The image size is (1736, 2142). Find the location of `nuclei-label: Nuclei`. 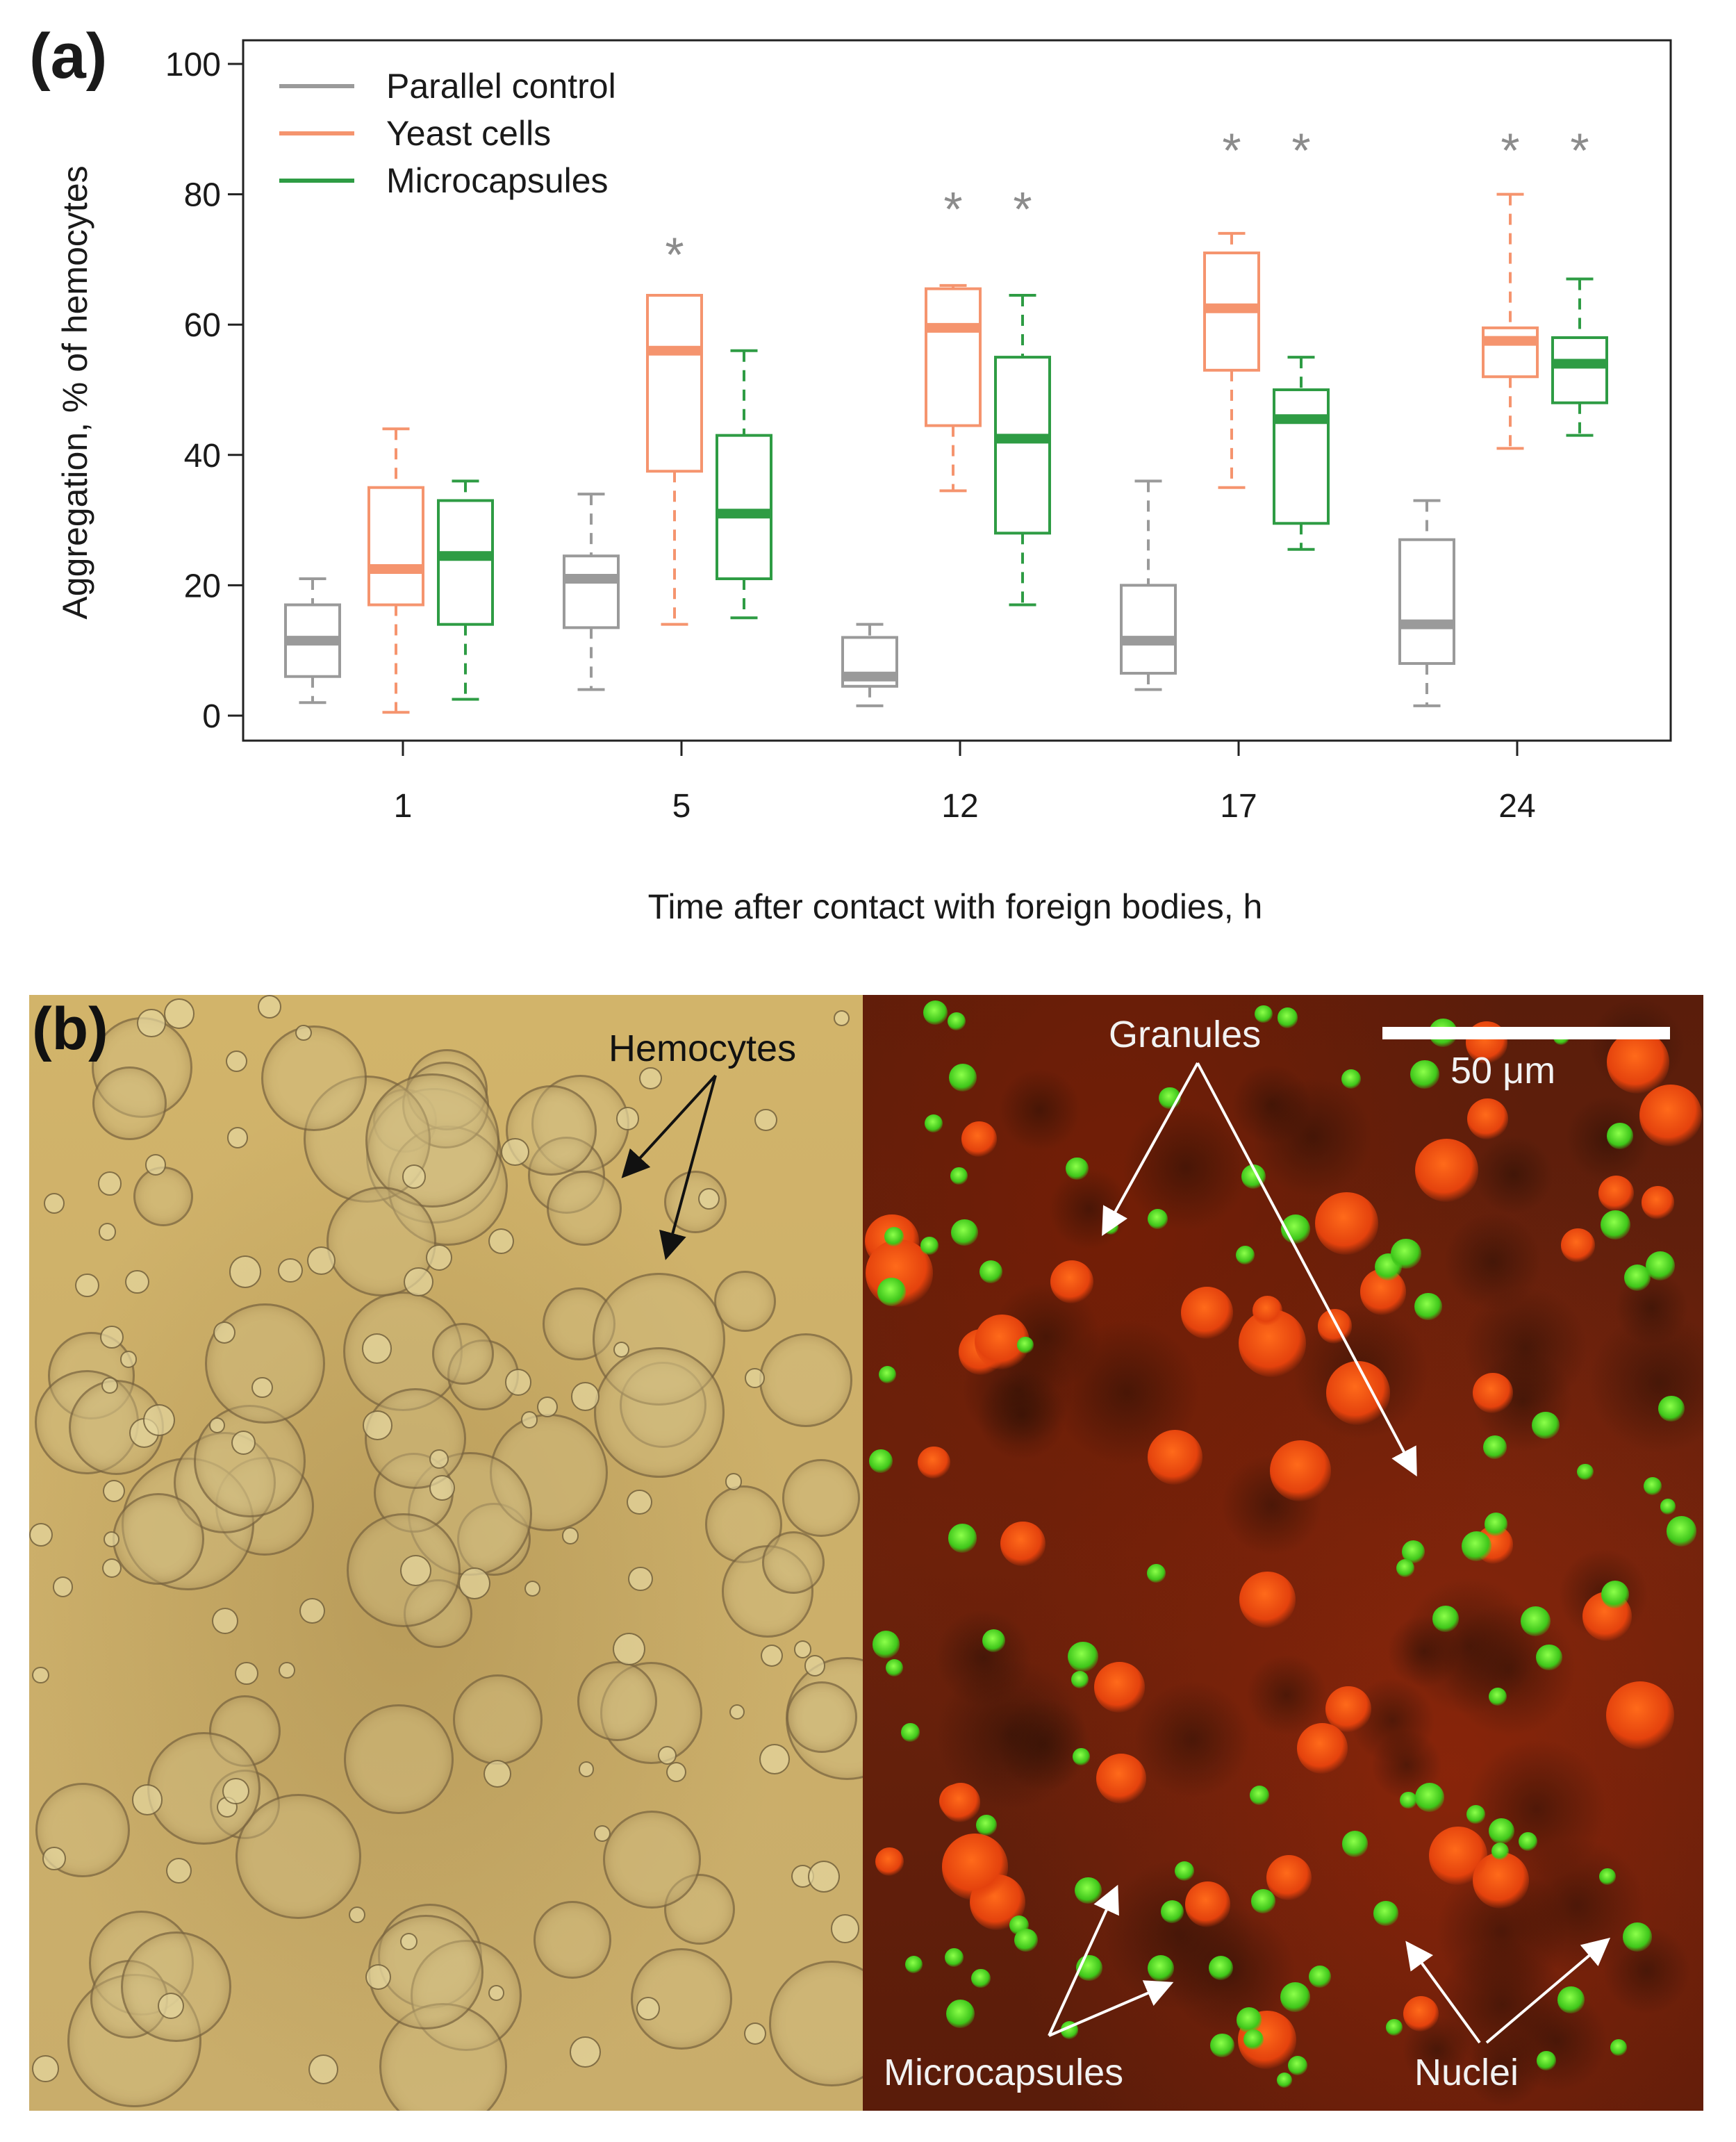

nuclei-label: Nuclei is located at coordinates (1466, 2072).